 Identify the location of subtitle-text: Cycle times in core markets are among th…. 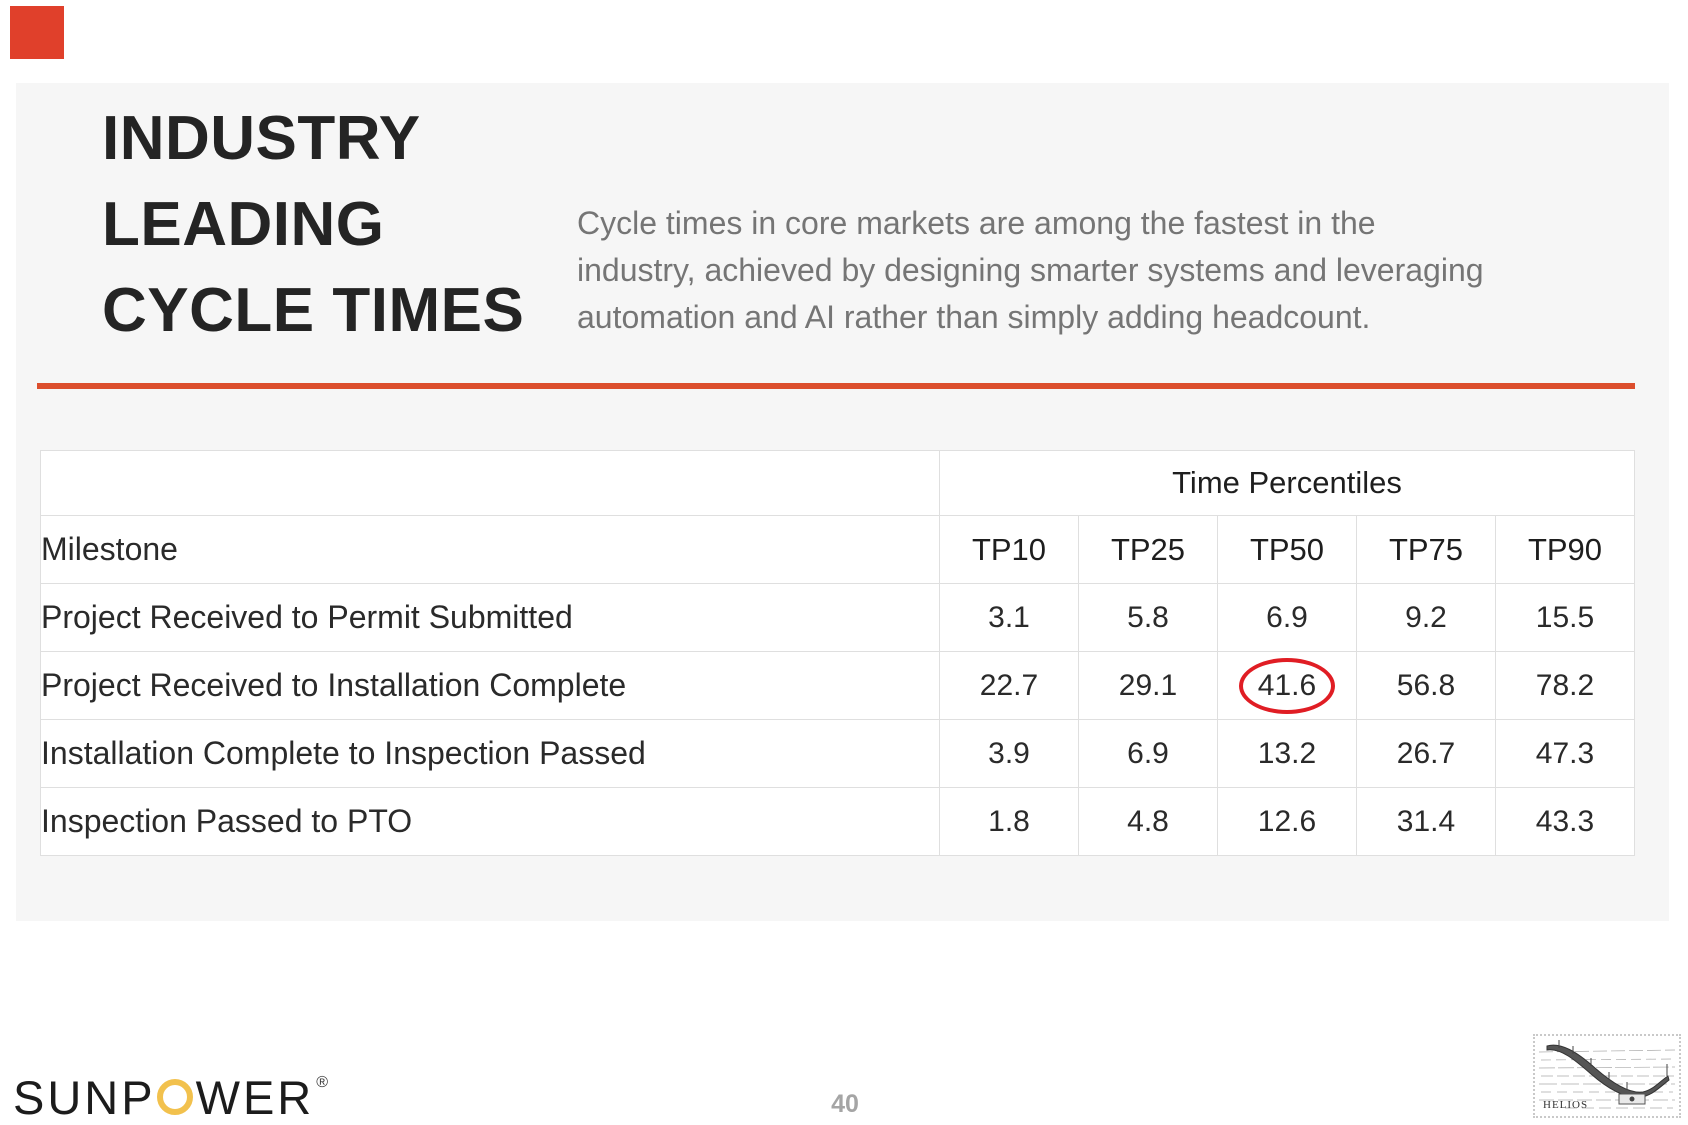
(1030, 270).